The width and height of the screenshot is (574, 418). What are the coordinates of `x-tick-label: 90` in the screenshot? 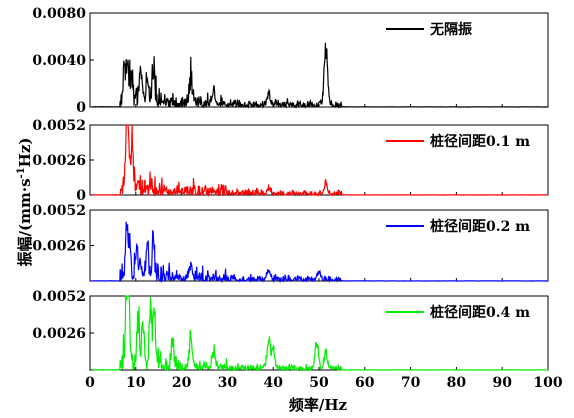 It's located at (502, 383).